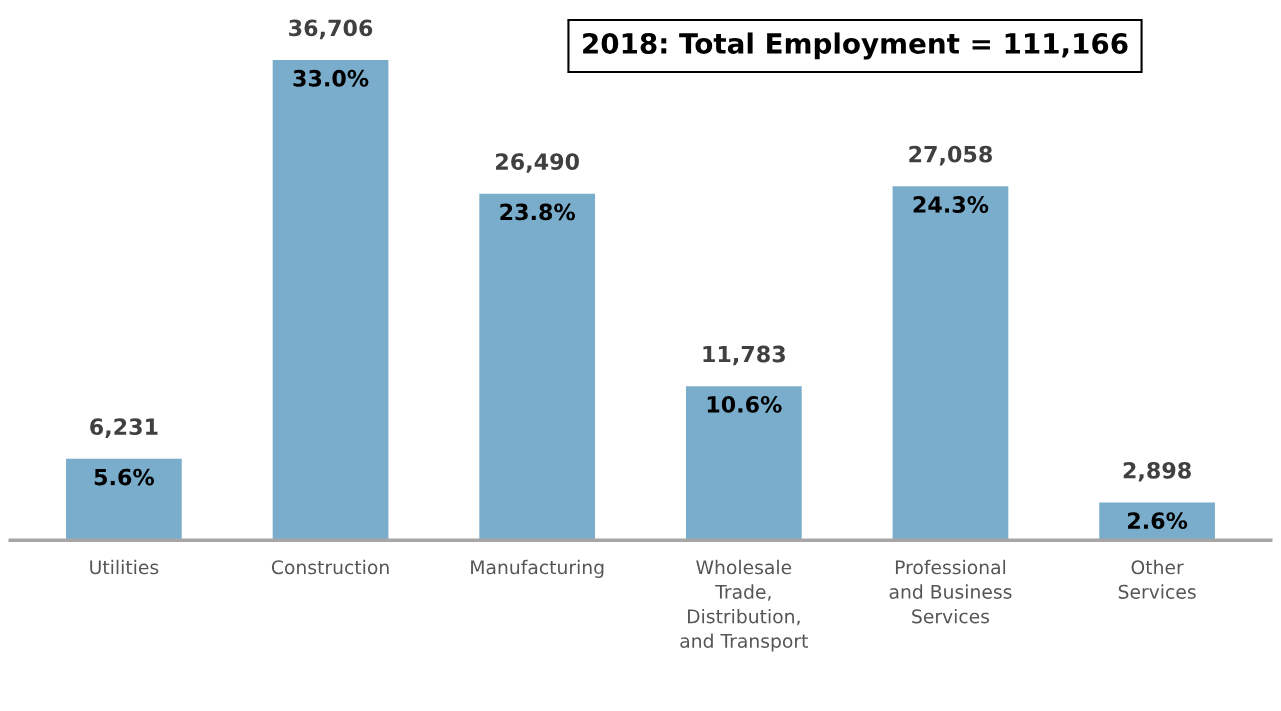 This screenshot has width=1281, height=711. I want to click on x-tick-label: Utilities, so click(124, 567).